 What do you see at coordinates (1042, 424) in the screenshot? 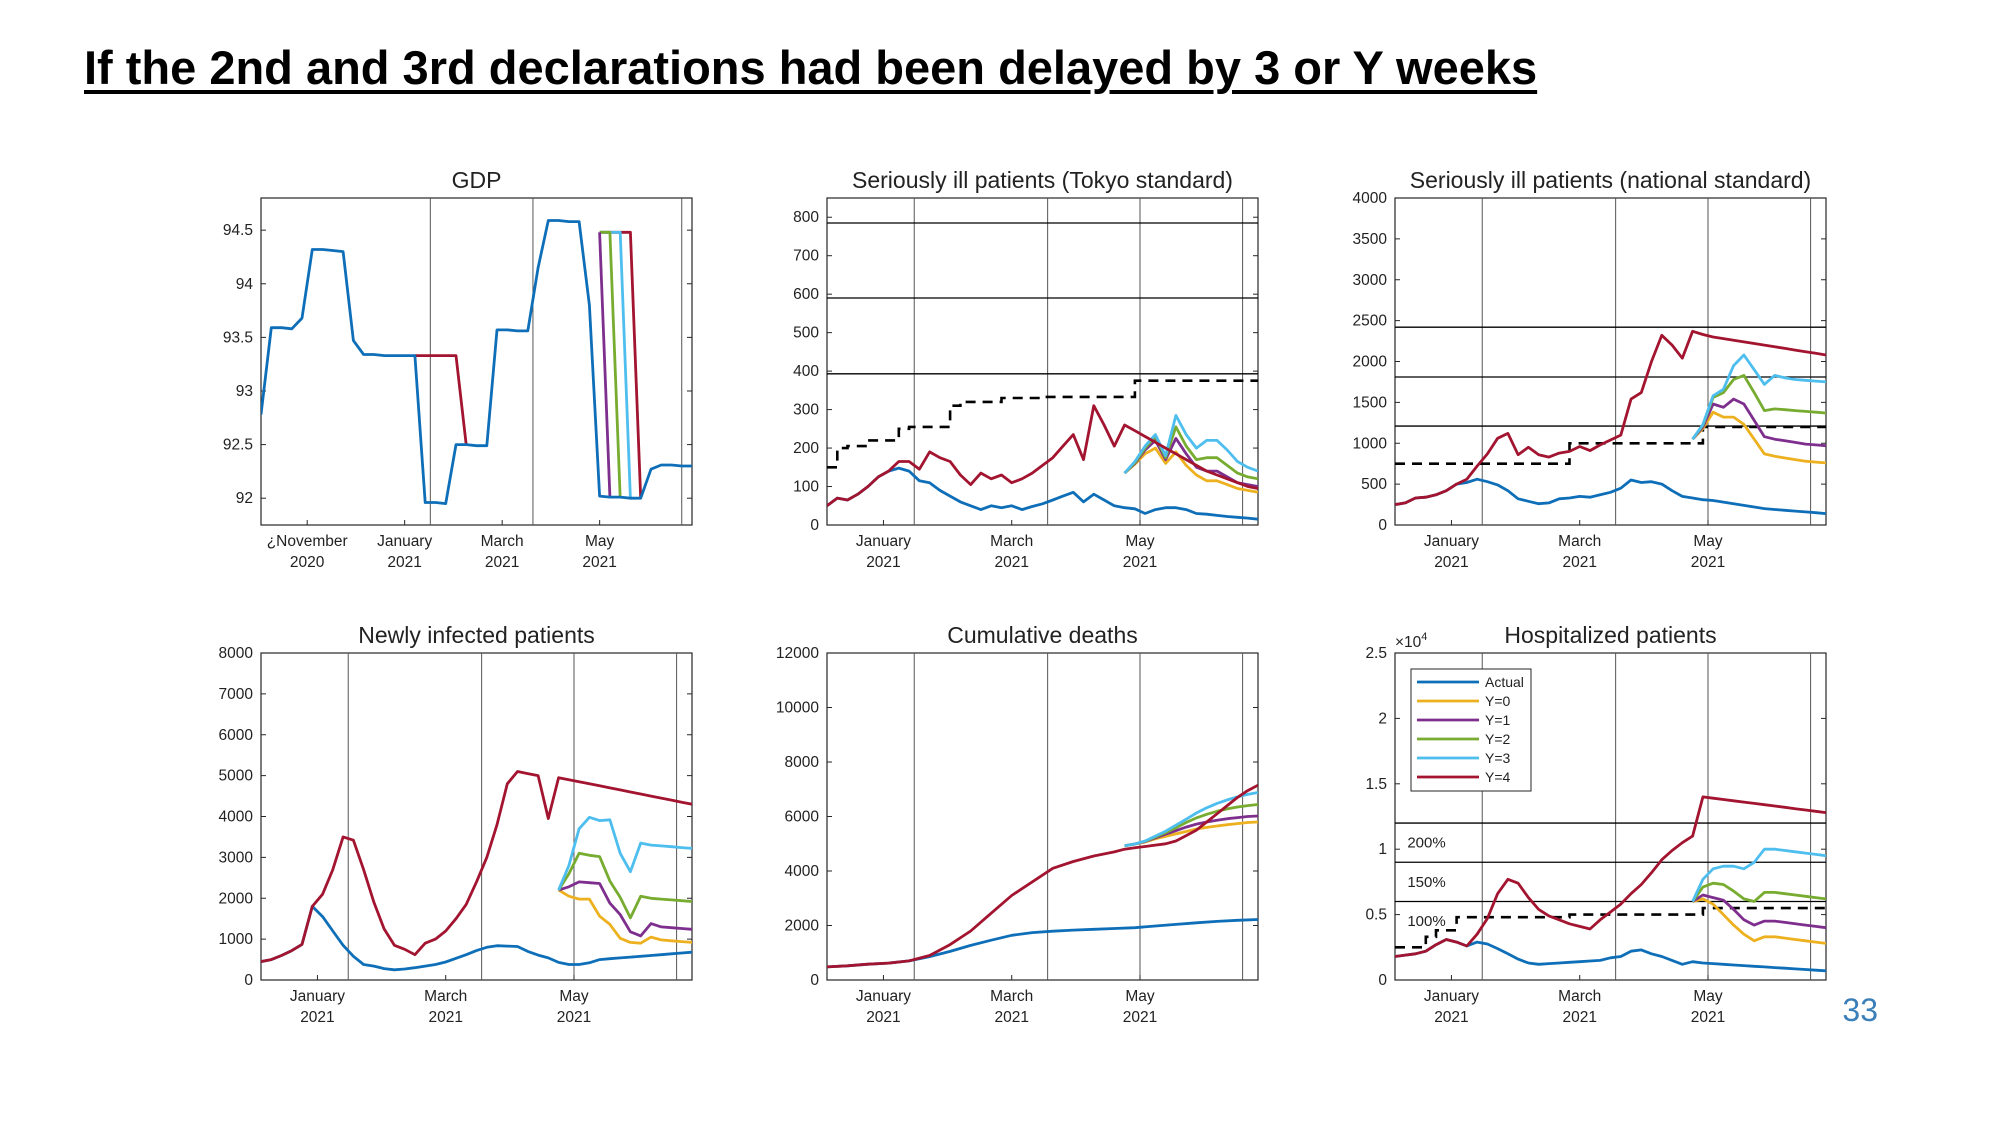
I see `bed-capacity-step-line` at bounding box center [1042, 424].